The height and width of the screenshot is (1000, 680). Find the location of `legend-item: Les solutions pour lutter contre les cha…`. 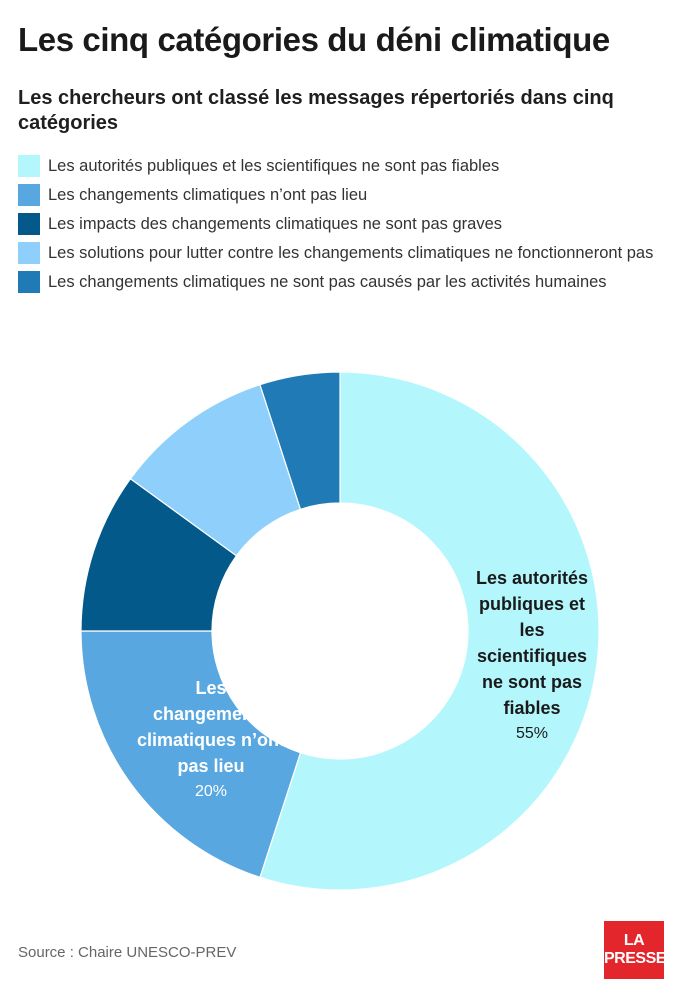

legend-item: Les solutions pour lutter contre les cha… is located at coordinates (343, 253).